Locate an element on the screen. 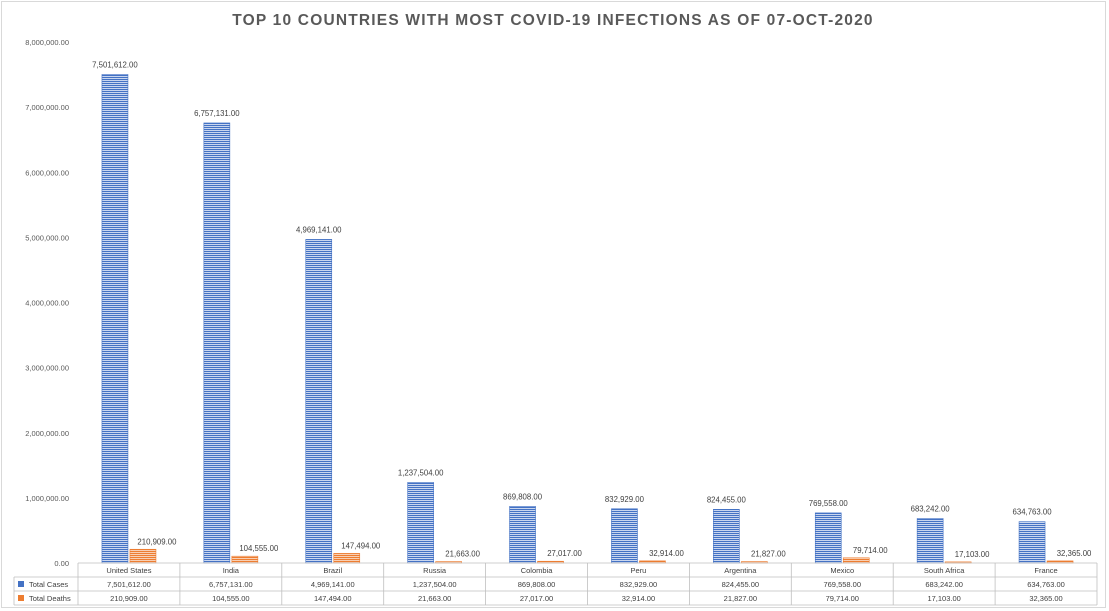 The height and width of the screenshot is (611, 1109). data-label-total-cases: 824,455.00 is located at coordinates (727, 499).